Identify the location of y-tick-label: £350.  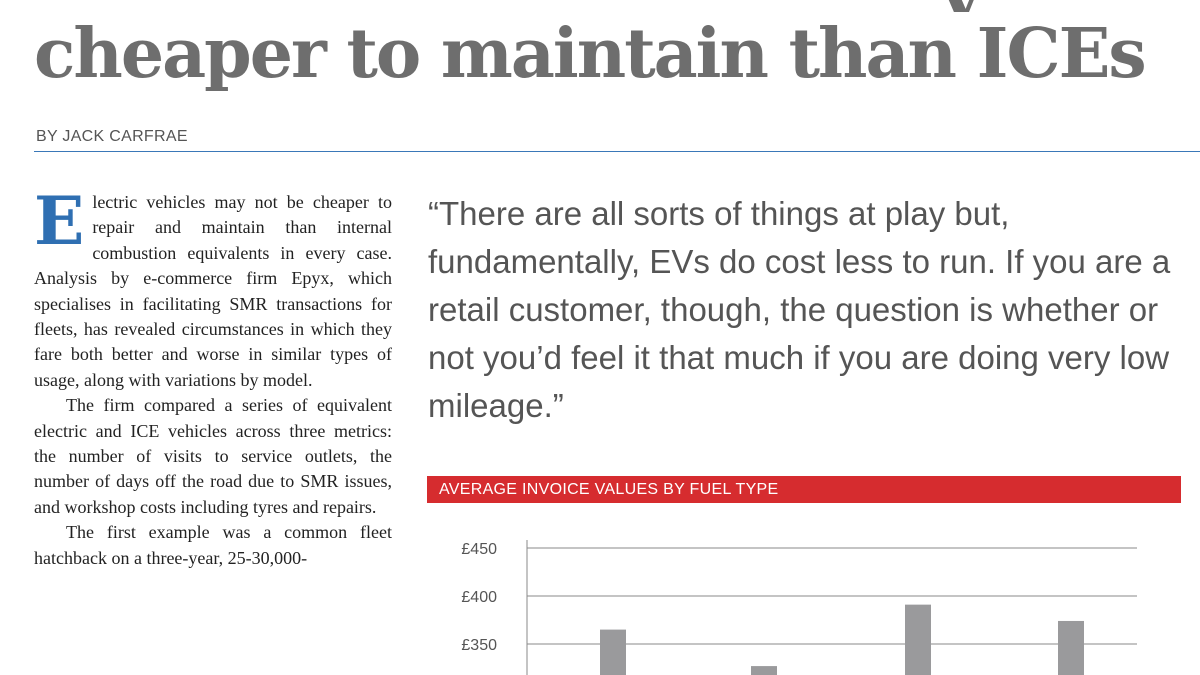
(479, 645).